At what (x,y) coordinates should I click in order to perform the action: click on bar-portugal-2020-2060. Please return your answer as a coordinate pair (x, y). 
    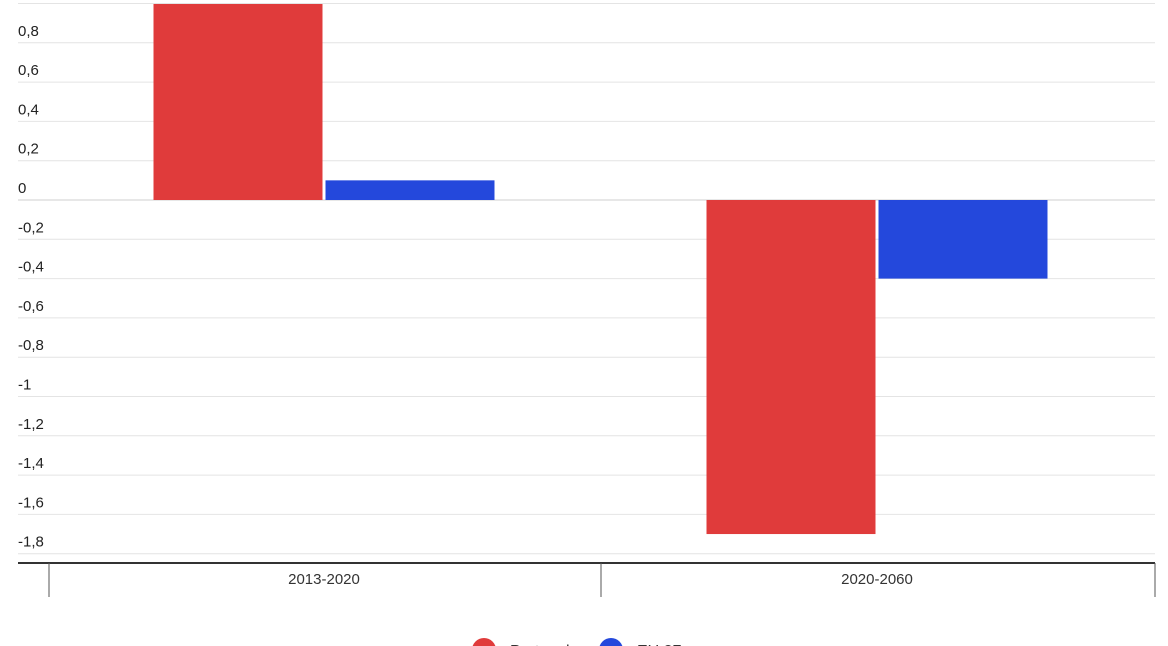
    Looking at the image, I should click on (791, 367).